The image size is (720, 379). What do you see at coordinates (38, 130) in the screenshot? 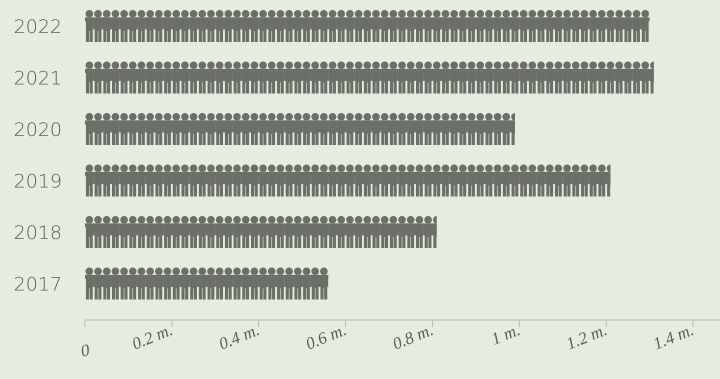
I see `y-tick-label: 2020` at bounding box center [38, 130].